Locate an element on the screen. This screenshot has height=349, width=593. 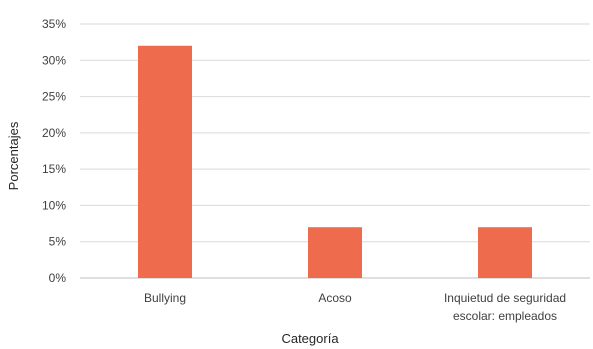
y-tick-label: 20% is located at coordinates (54, 133).